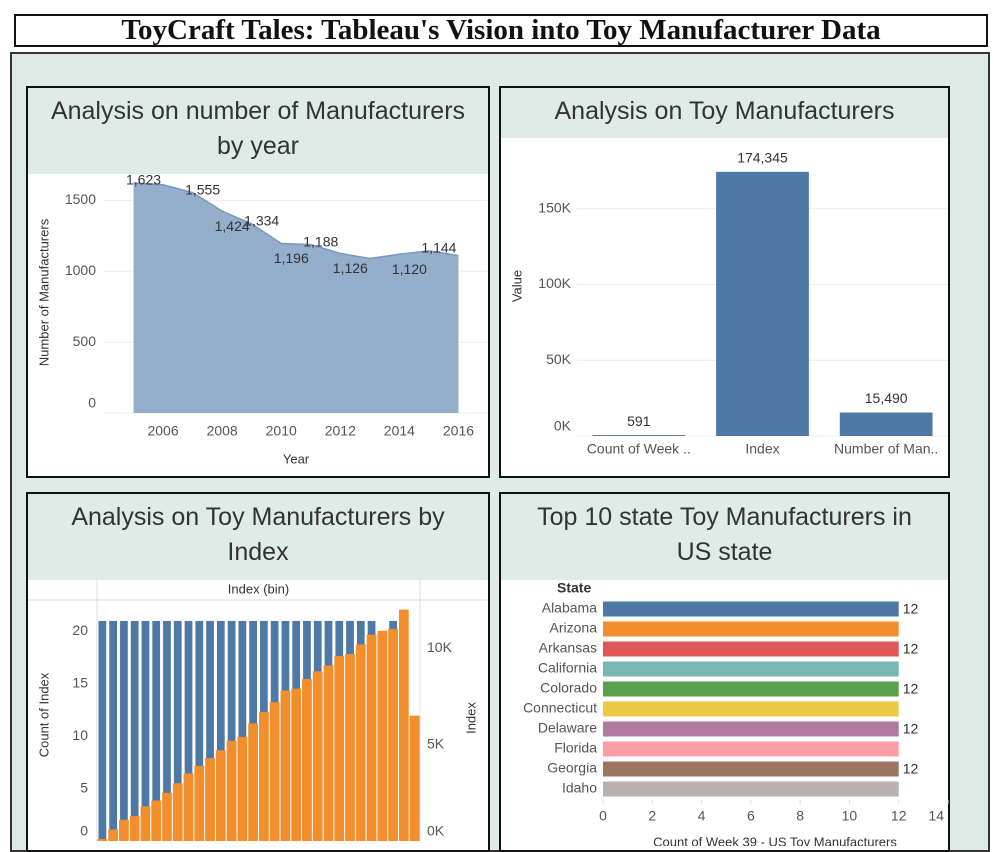 Image resolution: width=994 pixels, height=852 pixels. What do you see at coordinates (567, 728) in the screenshot?
I see `y-tick-label: Delaware` at bounding box center [567, 728].